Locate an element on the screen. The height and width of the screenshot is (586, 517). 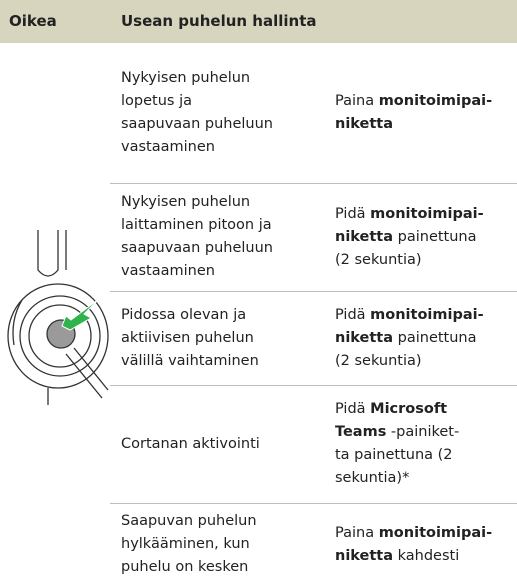
text: kahdesti is located at coordinates (426, 555).